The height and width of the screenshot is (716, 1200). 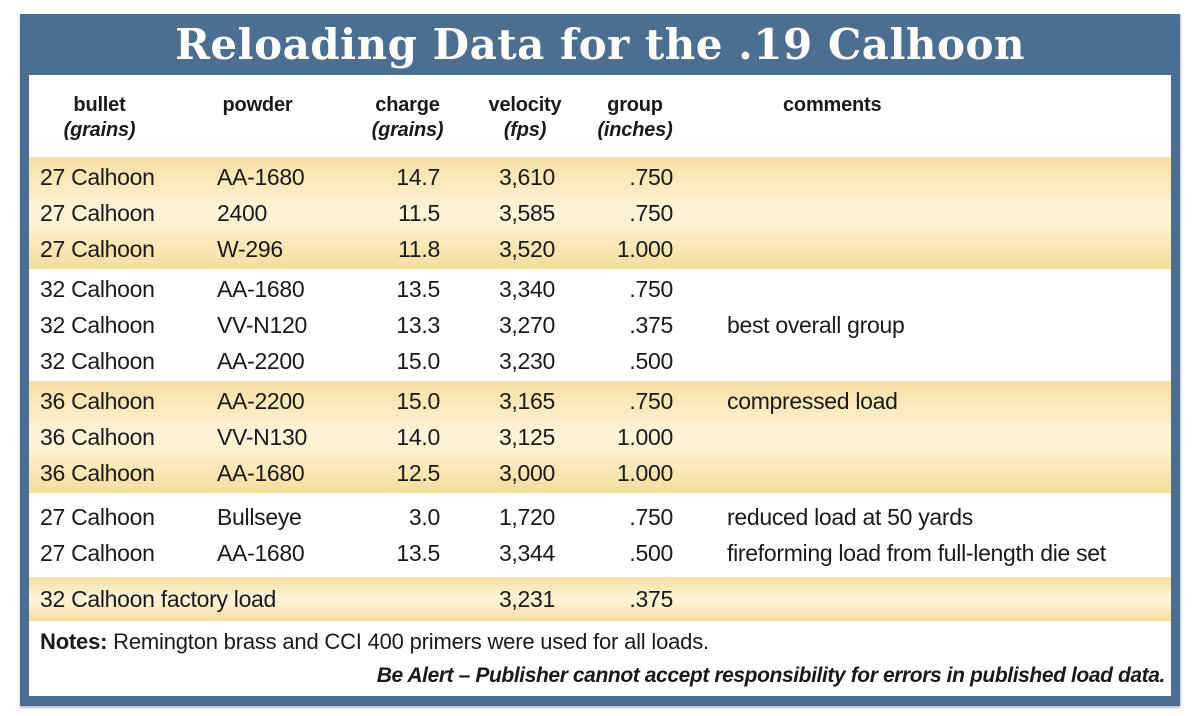 I want to click on cell-powder: W-296, so click(x=250, y=249).